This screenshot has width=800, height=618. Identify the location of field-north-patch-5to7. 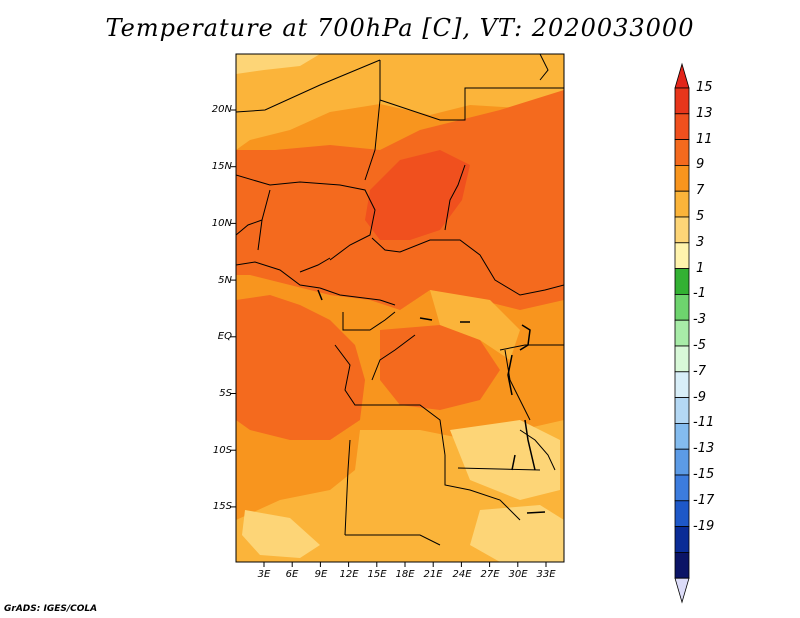
(278, 64).